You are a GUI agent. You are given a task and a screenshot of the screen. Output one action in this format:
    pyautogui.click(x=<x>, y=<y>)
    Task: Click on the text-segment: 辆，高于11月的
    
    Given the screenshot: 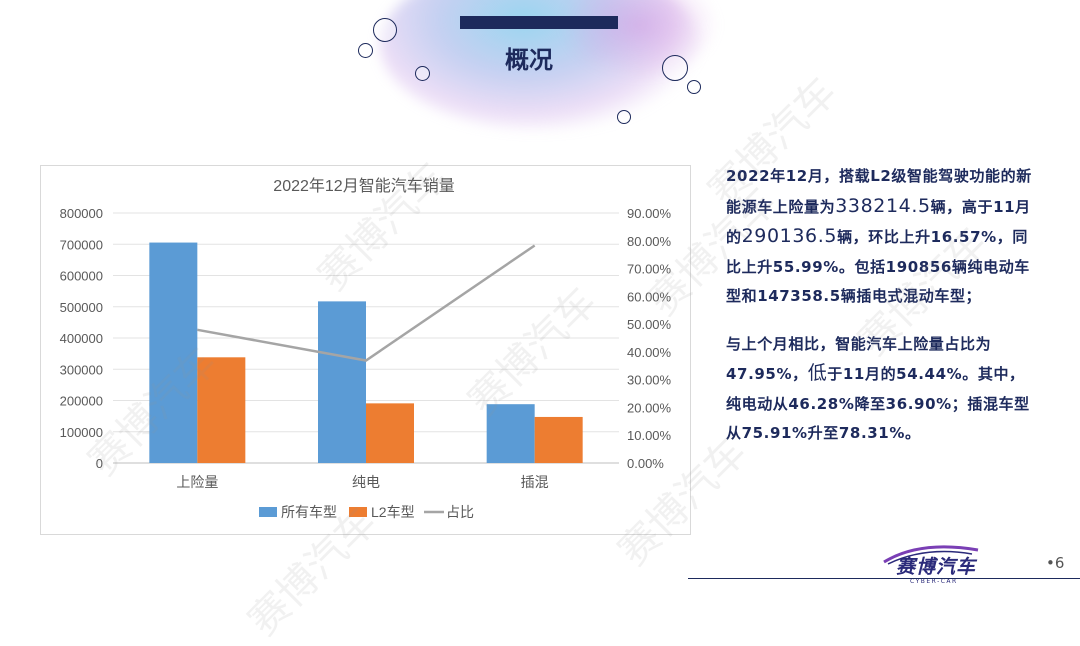 What is the action you would take?
    pyautogui.click(x=878, y=222)
    